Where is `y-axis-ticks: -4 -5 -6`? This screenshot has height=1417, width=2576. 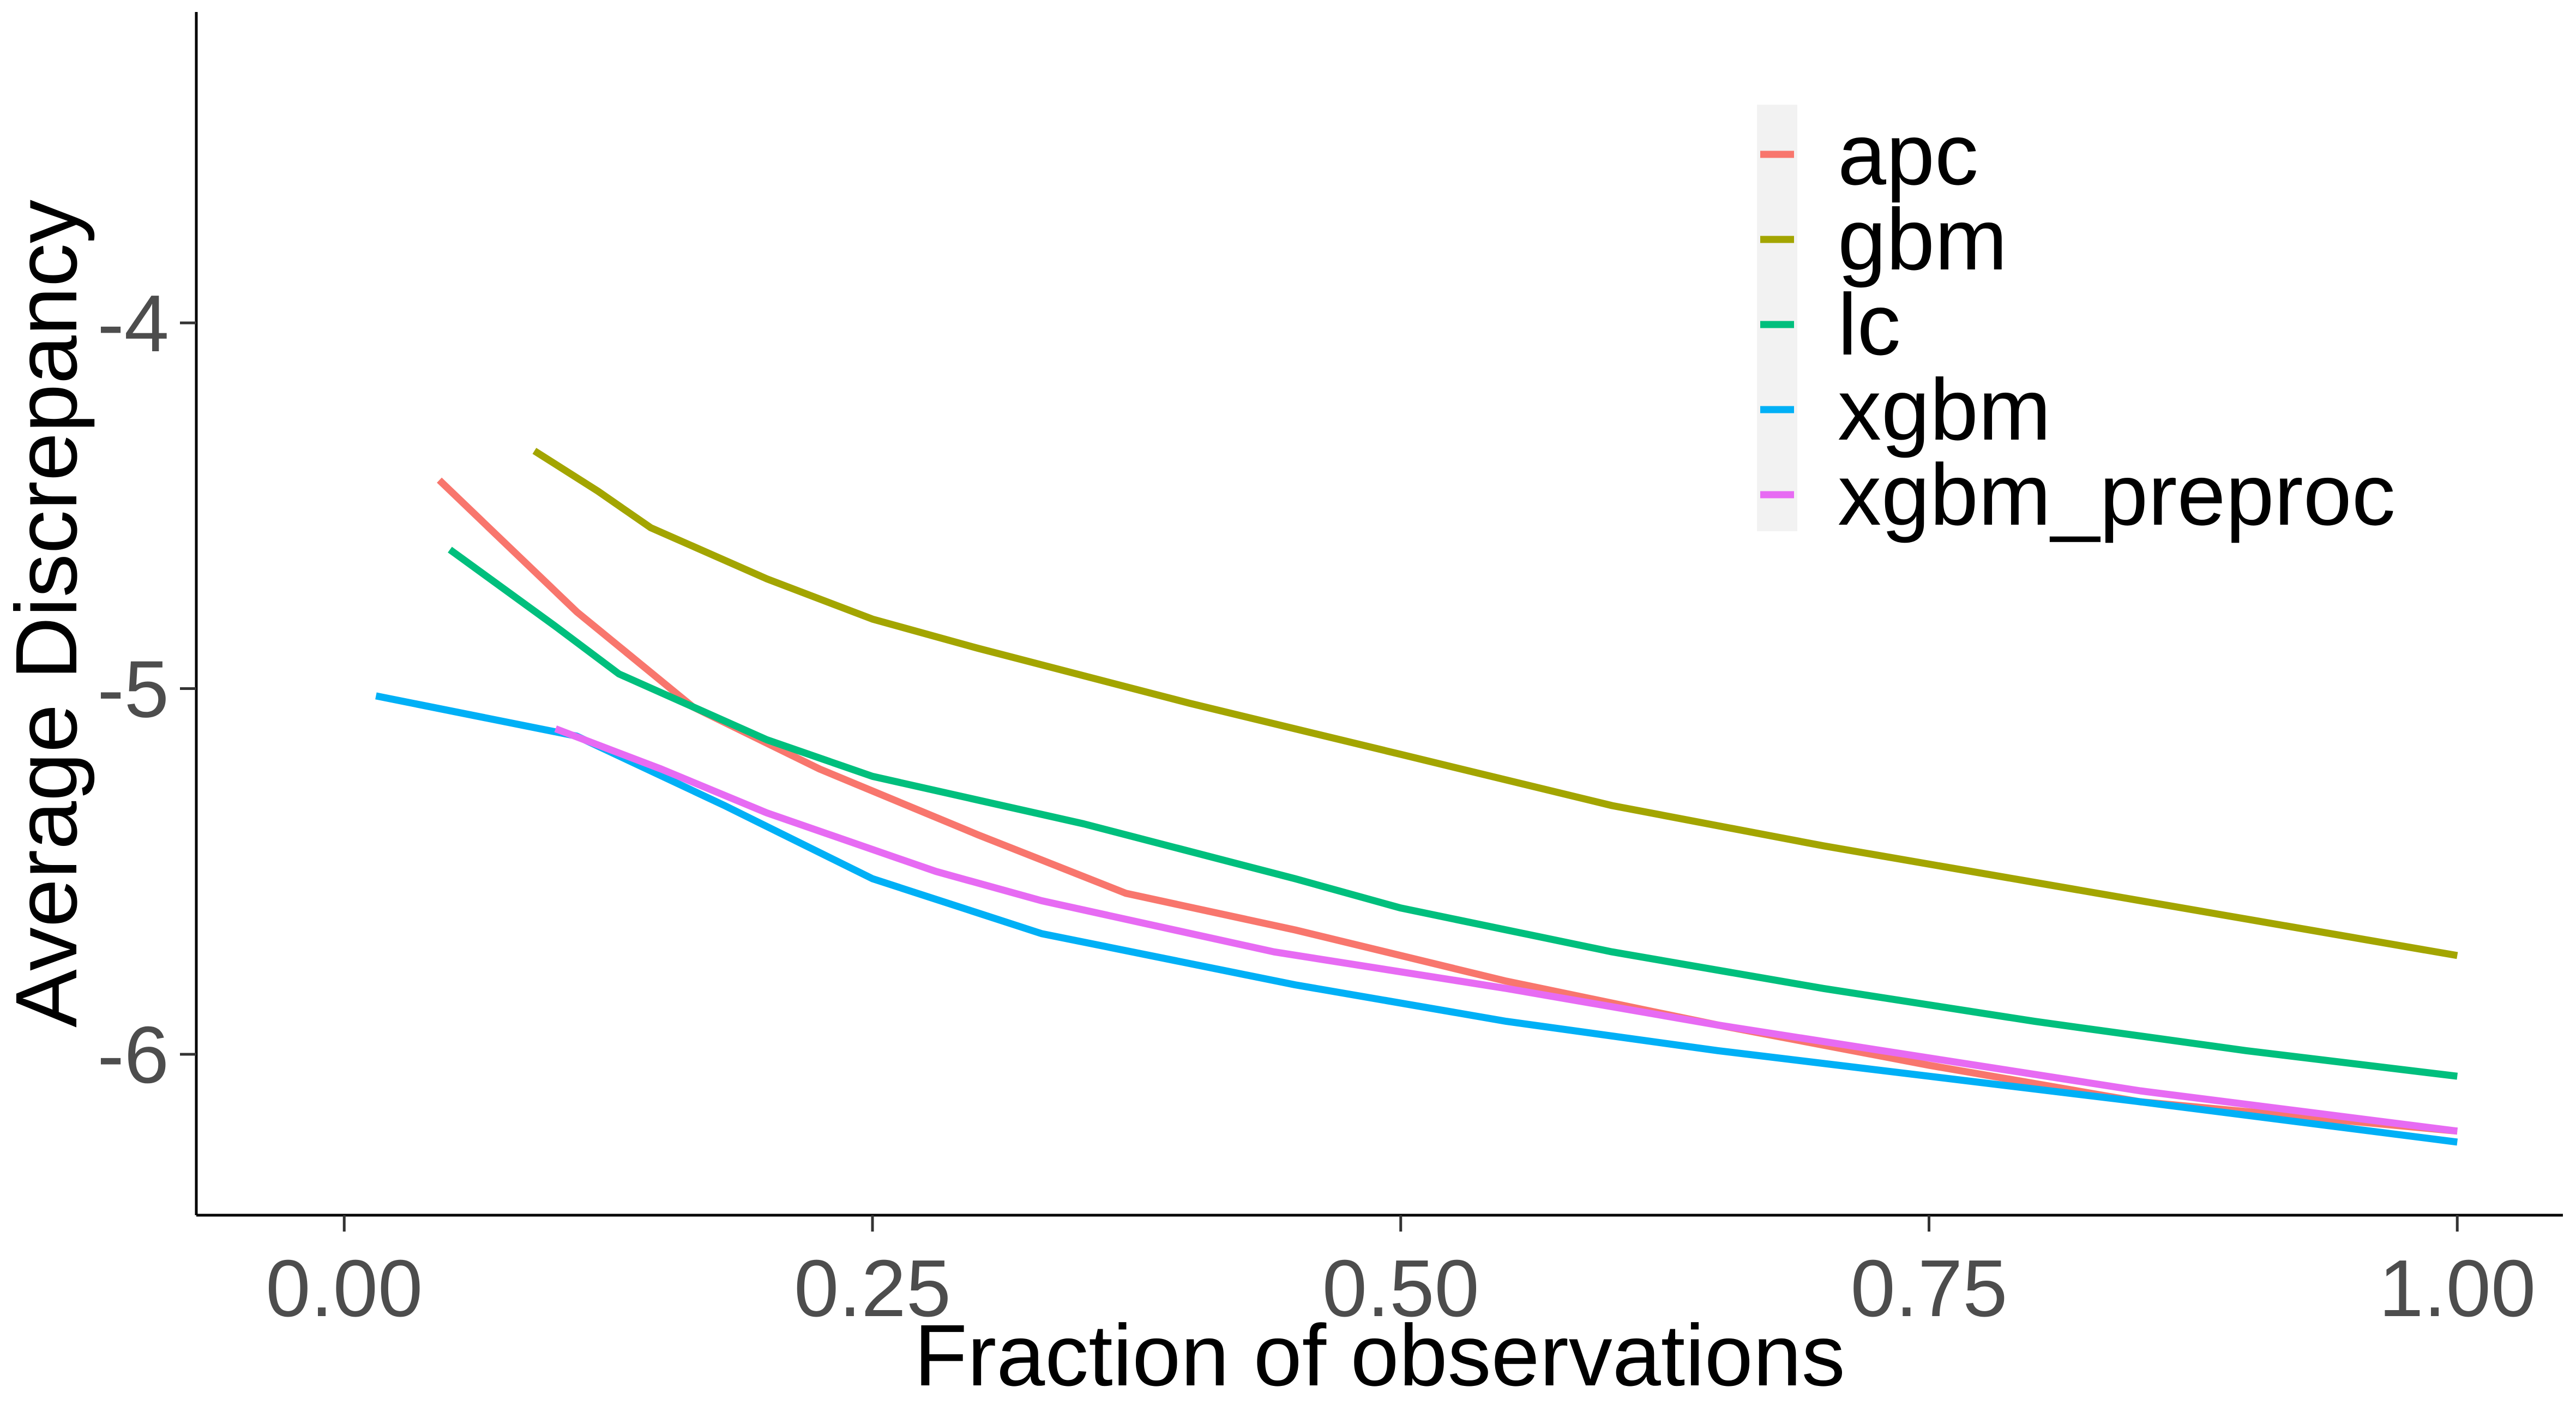
y-axis-ticks: -4 -5 -6 is located at coordinates (146, 689).